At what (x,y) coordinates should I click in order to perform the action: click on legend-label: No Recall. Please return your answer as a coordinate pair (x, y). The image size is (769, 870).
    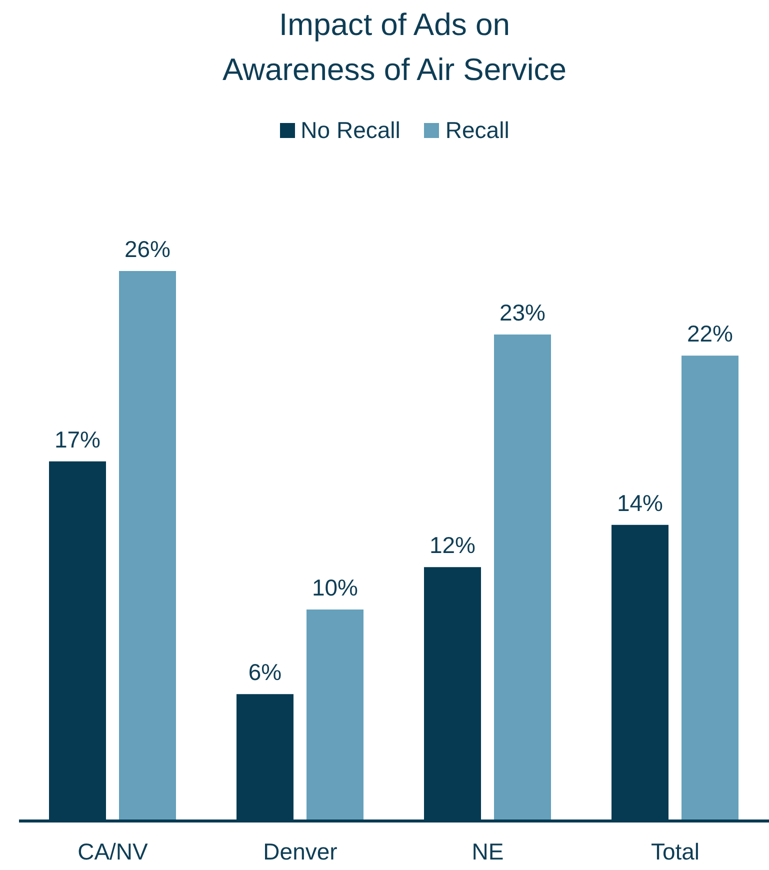
    Looking at the image, I should click on (350, 130).